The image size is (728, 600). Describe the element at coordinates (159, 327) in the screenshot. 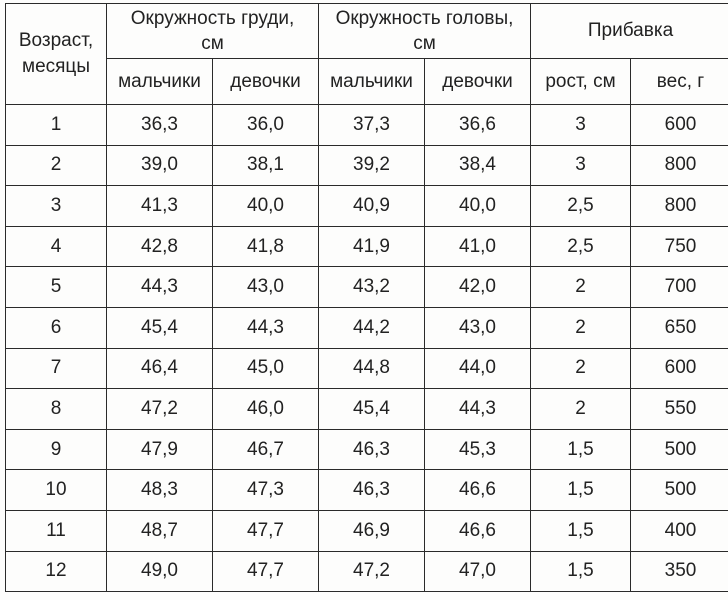

I see `chest-boys-cell: 45,4` at that location.